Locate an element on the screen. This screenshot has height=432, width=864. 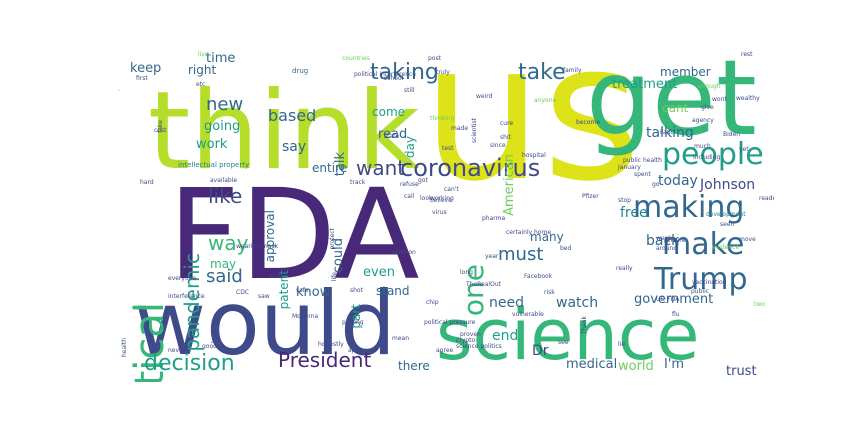
word-protect: protect is located at coordinates (332, 239).